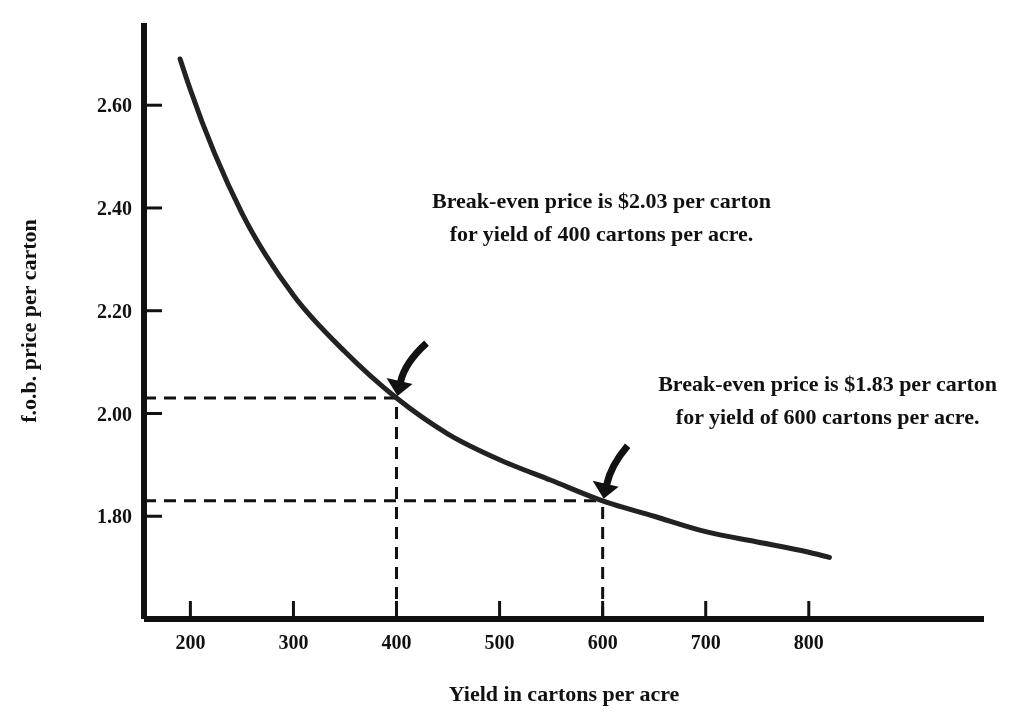 The width and height of the screenshot is (1014, 727). Describe the element at coordinates (396, 642) in the screenshot. I see `x-tick-label: 400` at that location.